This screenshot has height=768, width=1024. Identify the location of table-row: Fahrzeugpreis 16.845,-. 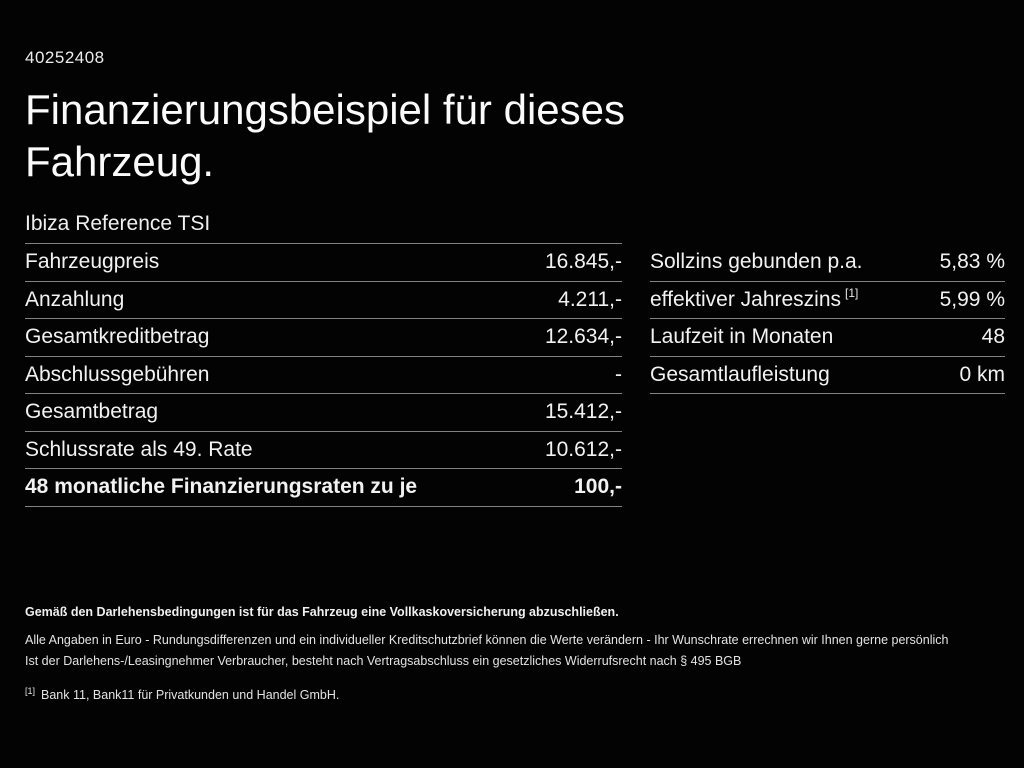
(323, 263).